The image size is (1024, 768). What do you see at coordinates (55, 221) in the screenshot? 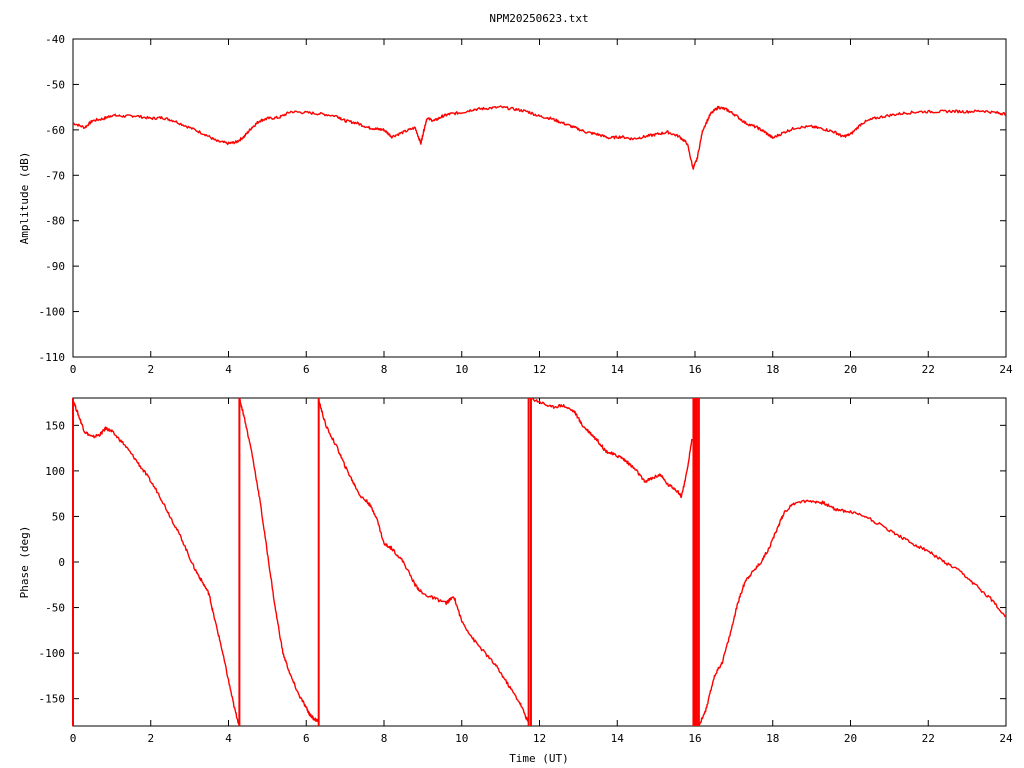
I see `y-tick-label: -80` at bounding box center [55, 221].